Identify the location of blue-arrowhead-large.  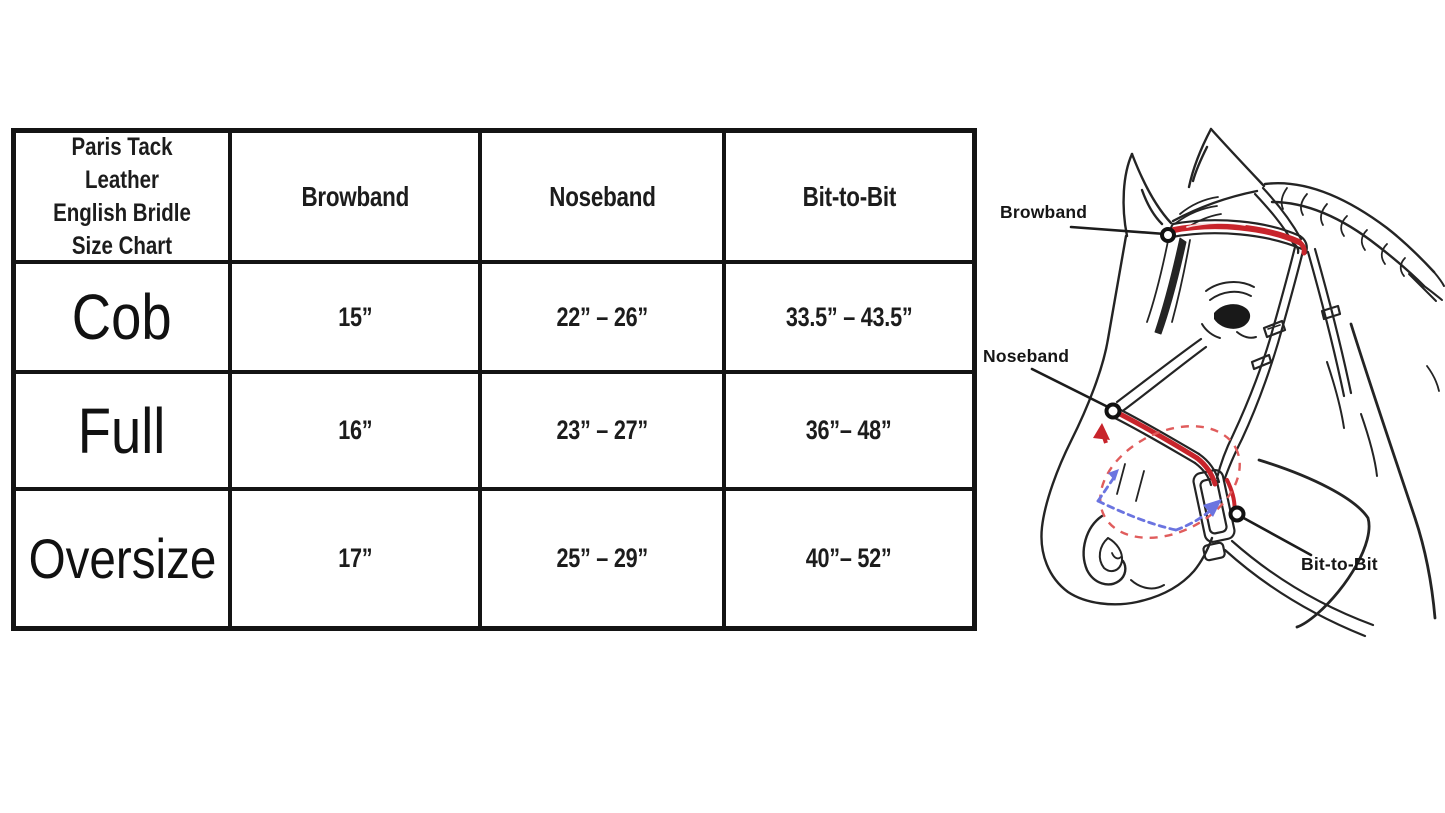
(1212, 508).